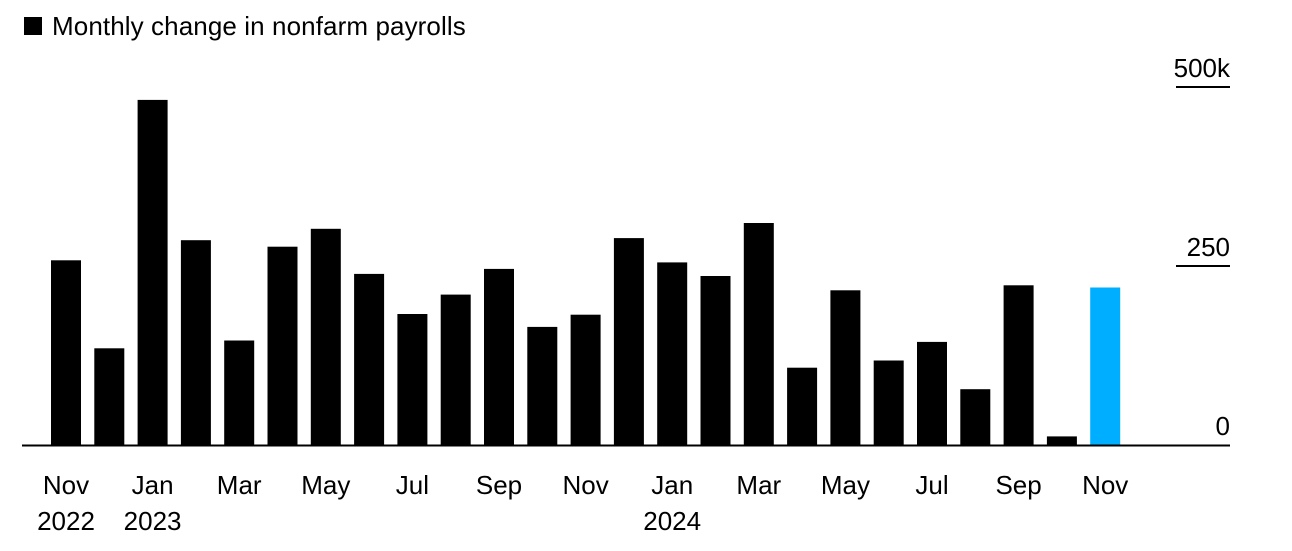 This screenshot has height=551, width=1292. I want to click on y-axis: 0 250 500k, so click(1202, 247).